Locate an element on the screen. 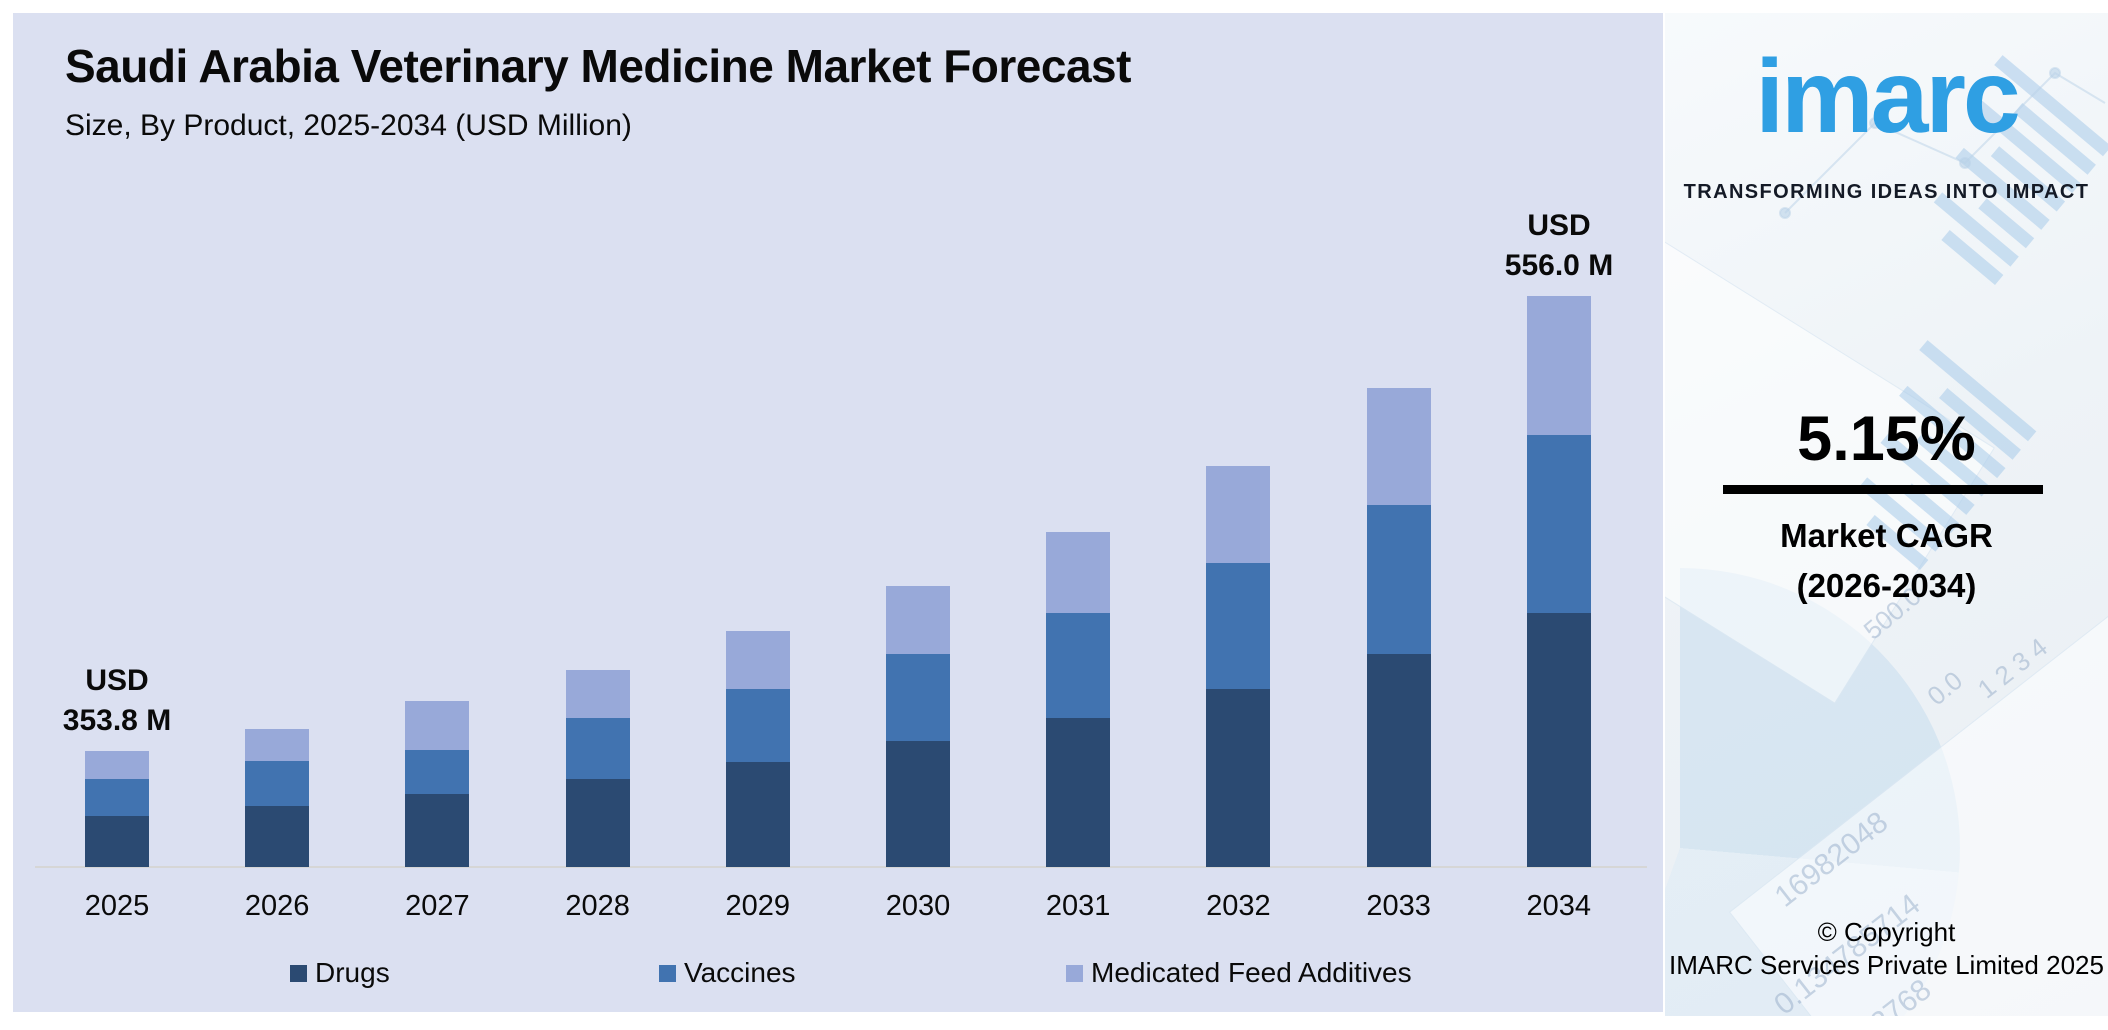 Image resolution: width=2108 pixels, height=1030 pixels. bar-2033 is located at coordinates (1398, 627).